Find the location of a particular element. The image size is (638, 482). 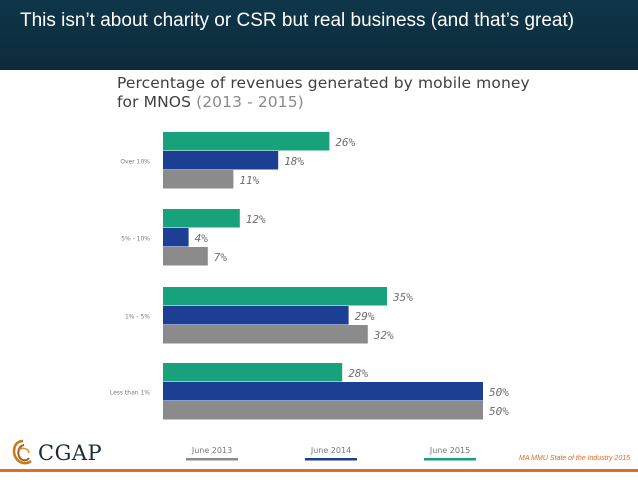

cgap-logo: CGAP is located at coordinates (56, 453).